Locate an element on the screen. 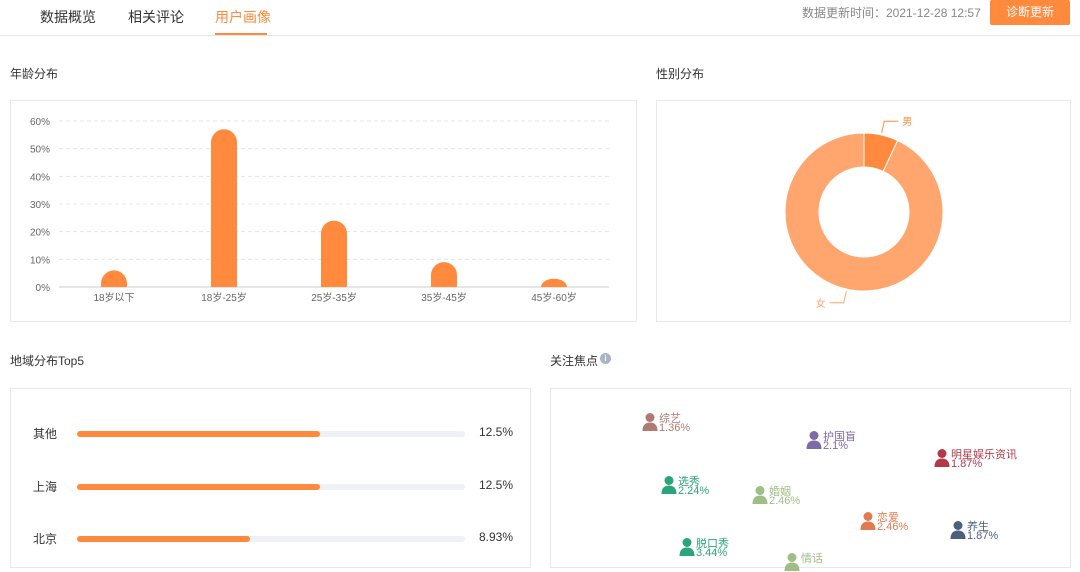 The image size is (1080, 572). y-tick-label: 20% is located at coordinates (40, 233).